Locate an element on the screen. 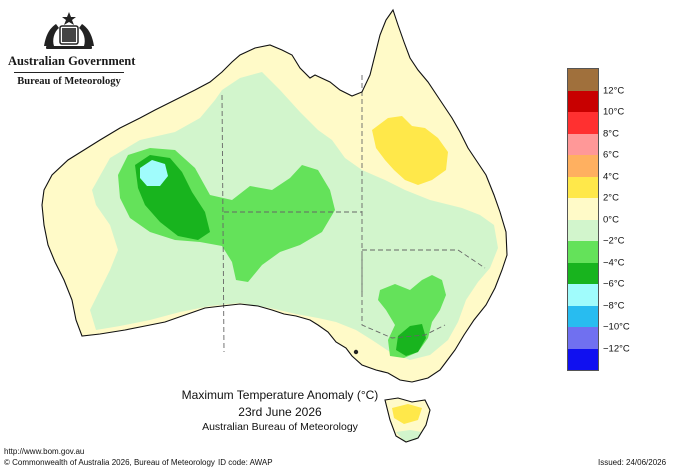 Image resolution: width=680 pixels, height=467 pixels. legend-swatches is located at coordinates (583, 219).